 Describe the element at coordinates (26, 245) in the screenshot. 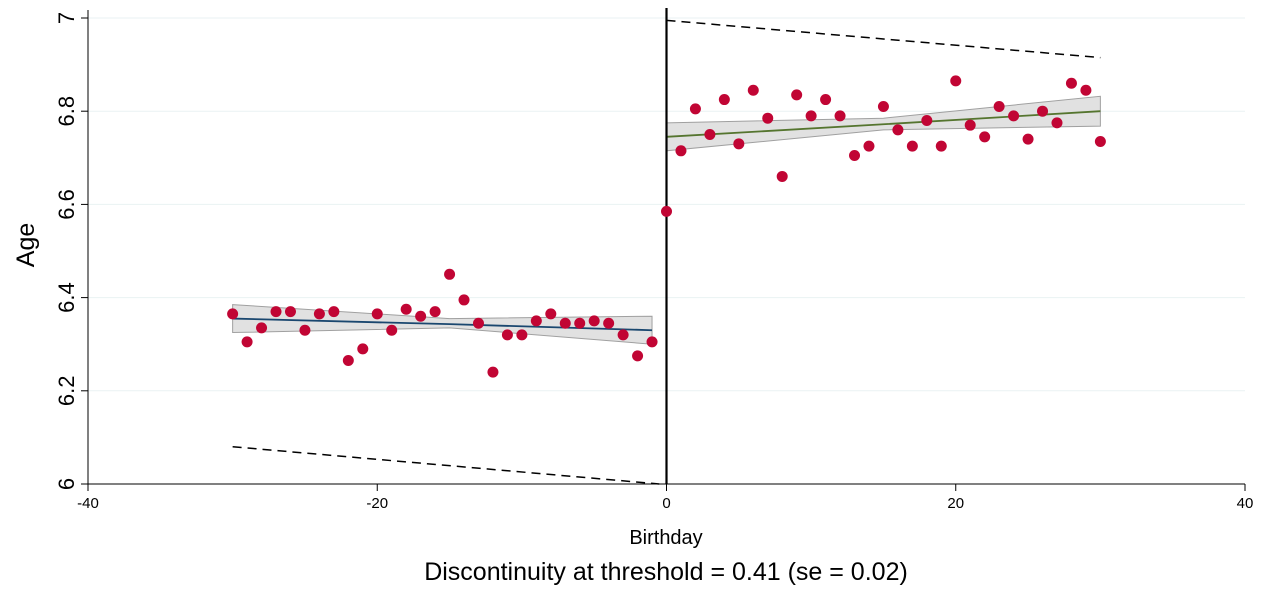

I see `y-axis-label: Age` at that location.